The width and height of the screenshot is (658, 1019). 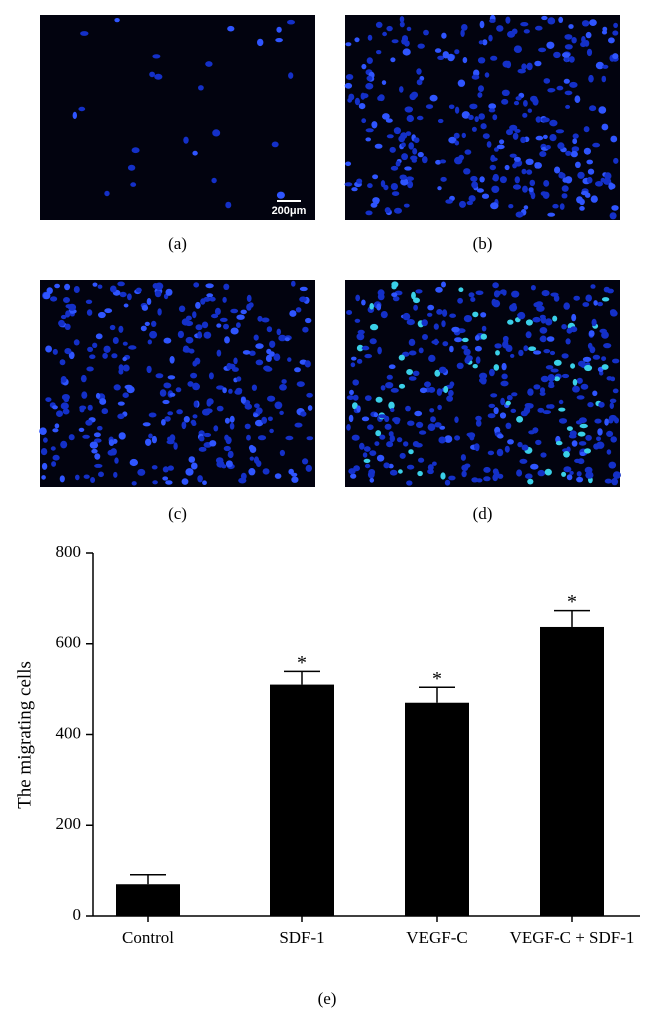 I want to click on x-tick-label: SDF-1, so click(x=301, y=937).